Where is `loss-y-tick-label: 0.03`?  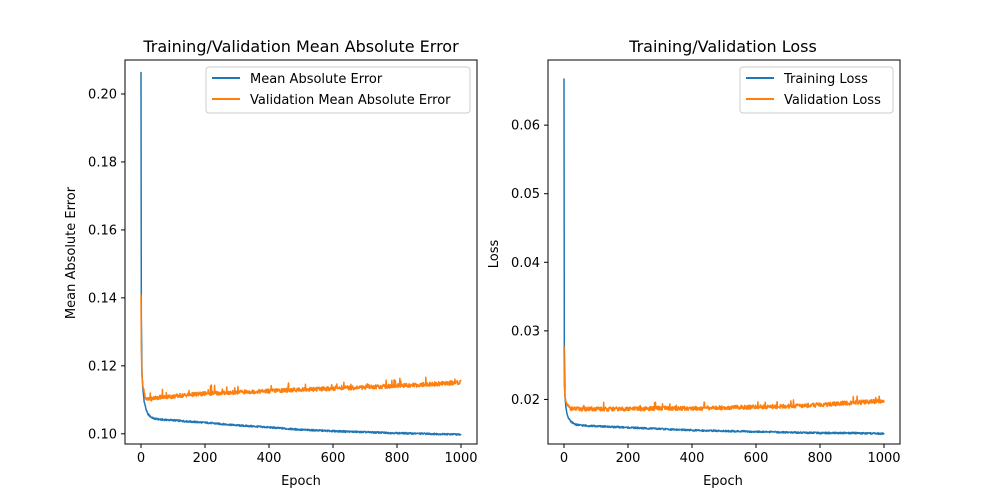 loss-y-tick-label: 0.03 is located at coordinates (525, 331).